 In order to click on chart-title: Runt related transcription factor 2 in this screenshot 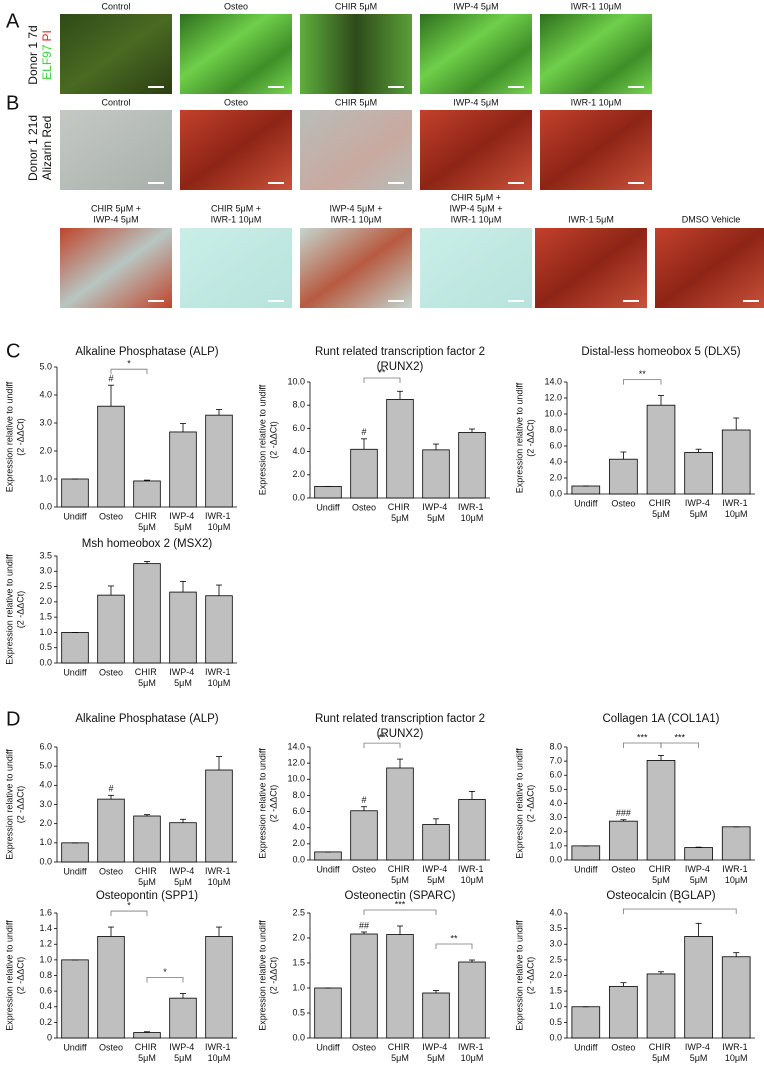, I will do `click(400, 719)`.